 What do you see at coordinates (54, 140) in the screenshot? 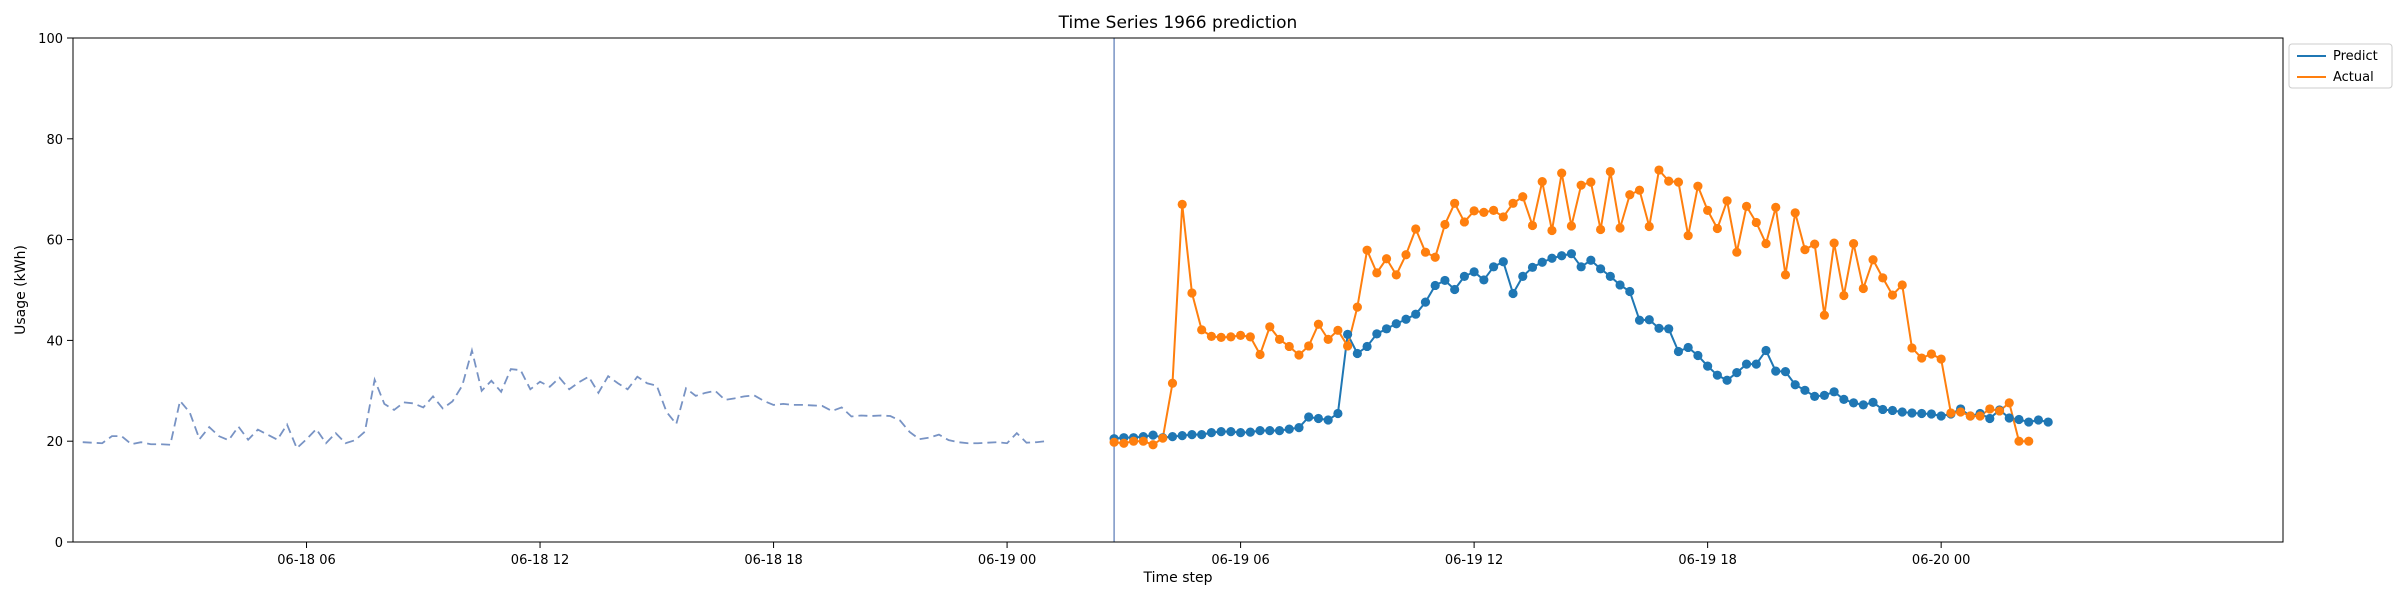
I see `y-tick-label: 80` at bounding box center [54, 140].